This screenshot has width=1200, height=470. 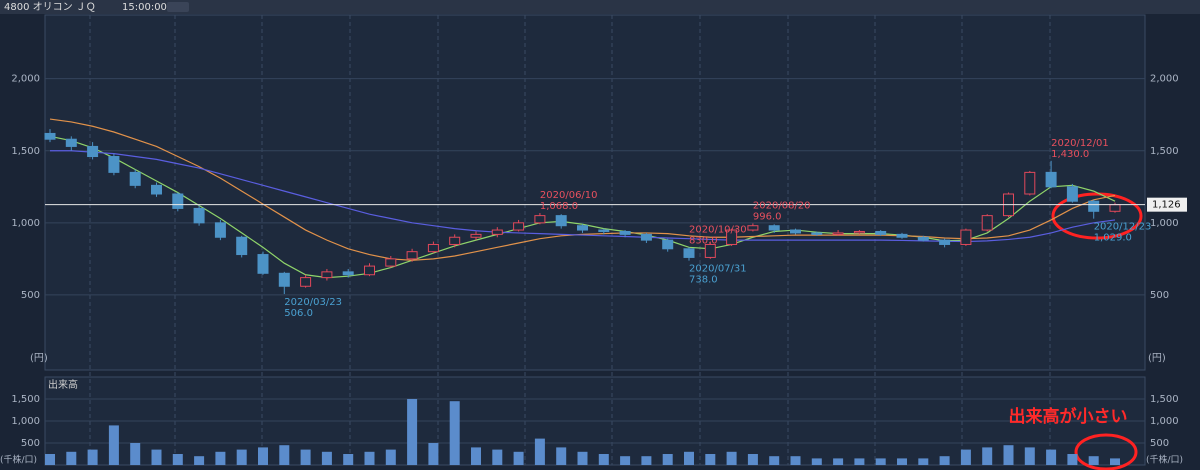 I want to click on annotation-price: 1,430.0, so click(x=1070, y=154).